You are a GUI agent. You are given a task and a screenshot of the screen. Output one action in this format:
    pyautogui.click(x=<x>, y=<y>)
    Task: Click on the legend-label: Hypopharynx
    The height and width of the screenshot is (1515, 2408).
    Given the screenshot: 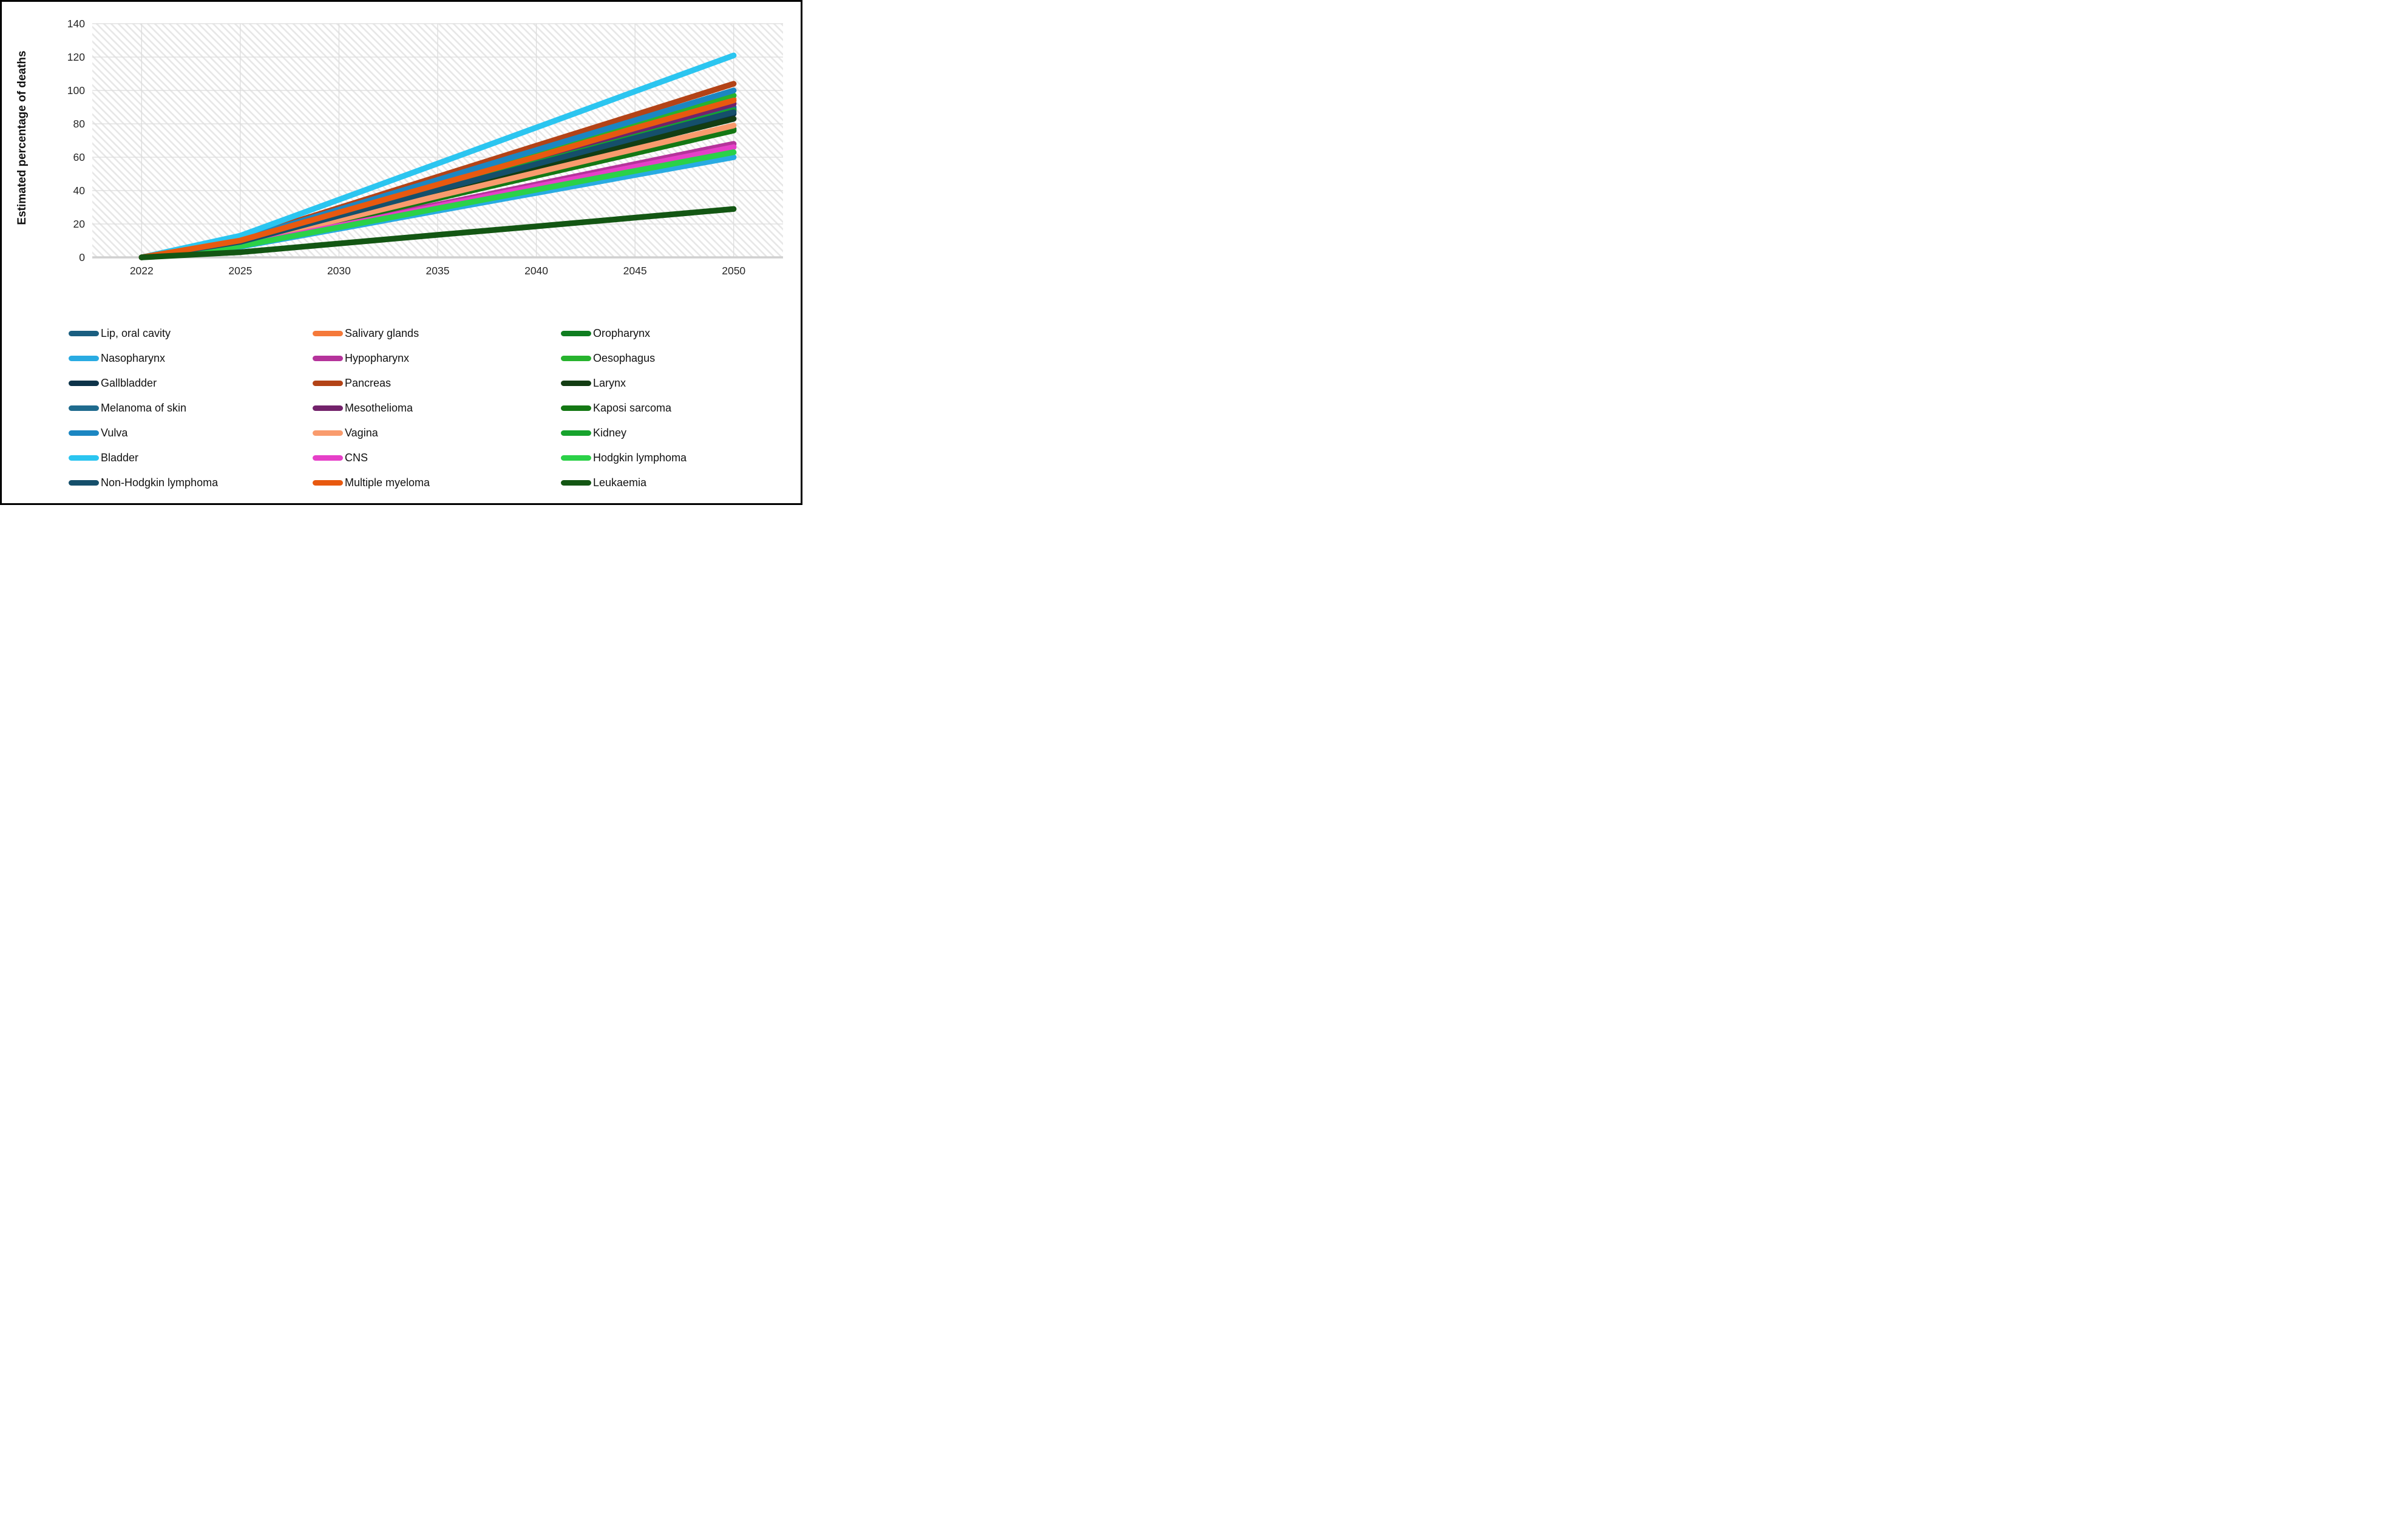 What is the action you would take?
    pyautogui.click(x=378, y=358)
    